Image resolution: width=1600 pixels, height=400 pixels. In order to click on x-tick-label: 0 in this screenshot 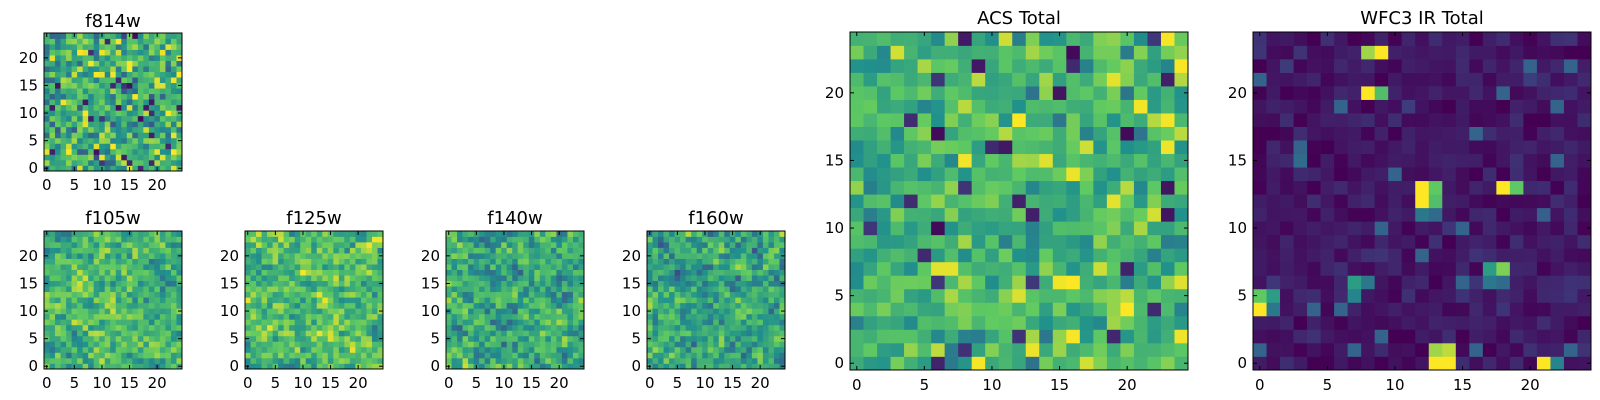, I will do `click(857, 385)`.